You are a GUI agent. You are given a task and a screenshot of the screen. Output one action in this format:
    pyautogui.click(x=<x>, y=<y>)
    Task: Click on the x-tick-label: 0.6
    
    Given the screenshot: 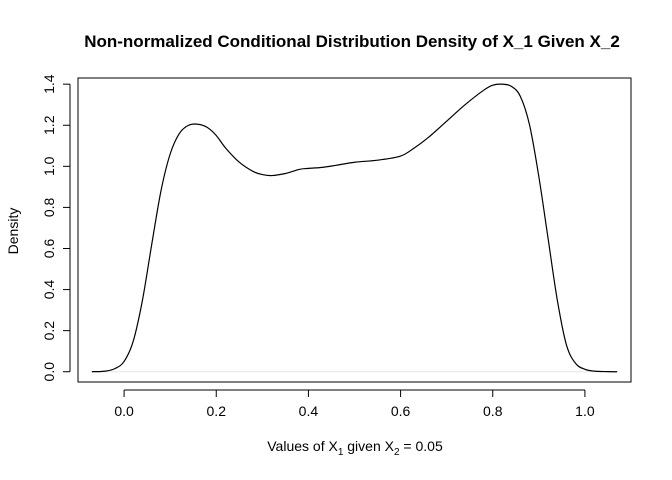 What is the action you would take?
    pyautogui.click(x=401, y=411)
    